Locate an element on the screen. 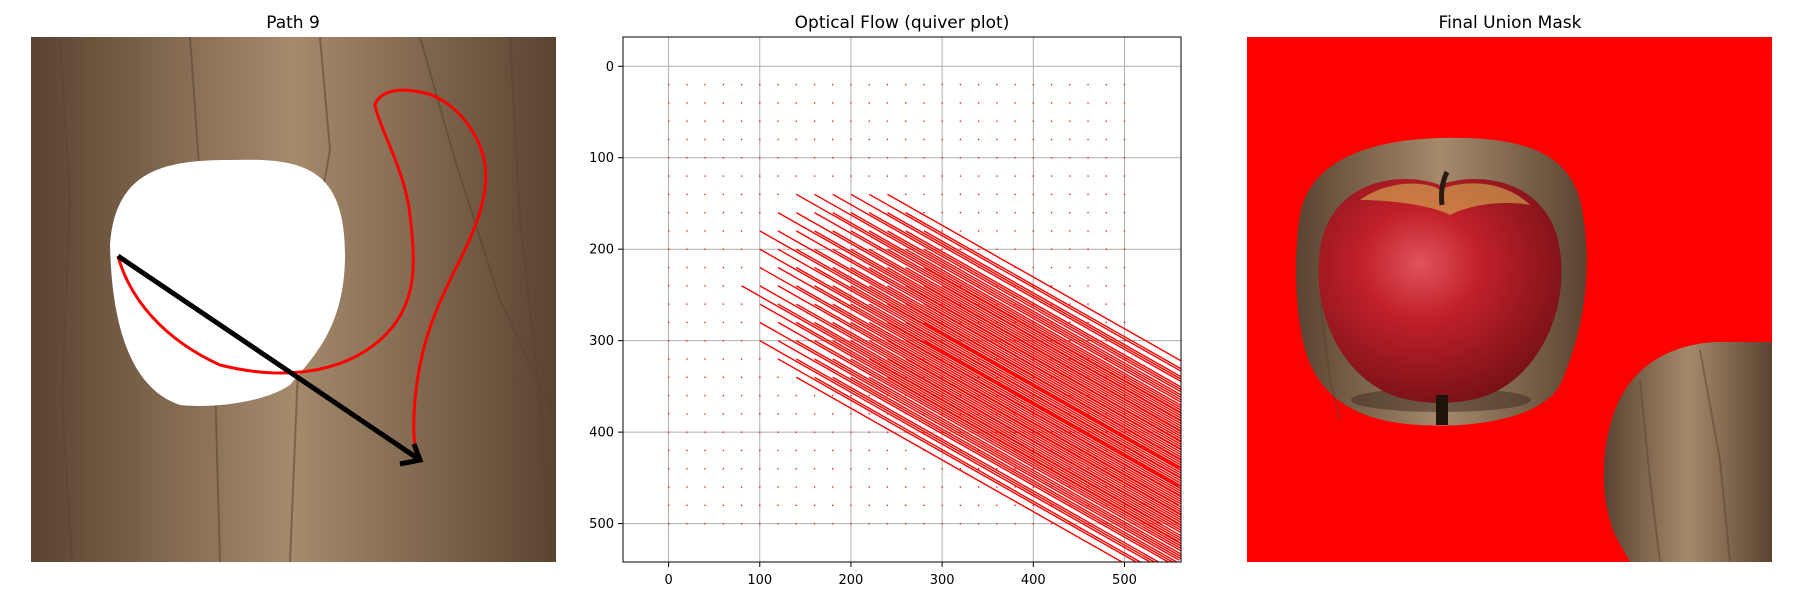 This screenshot has width=1800, height=600. x-axis: 0 100 200 300 400 500 is located at coordinates (900, 575).